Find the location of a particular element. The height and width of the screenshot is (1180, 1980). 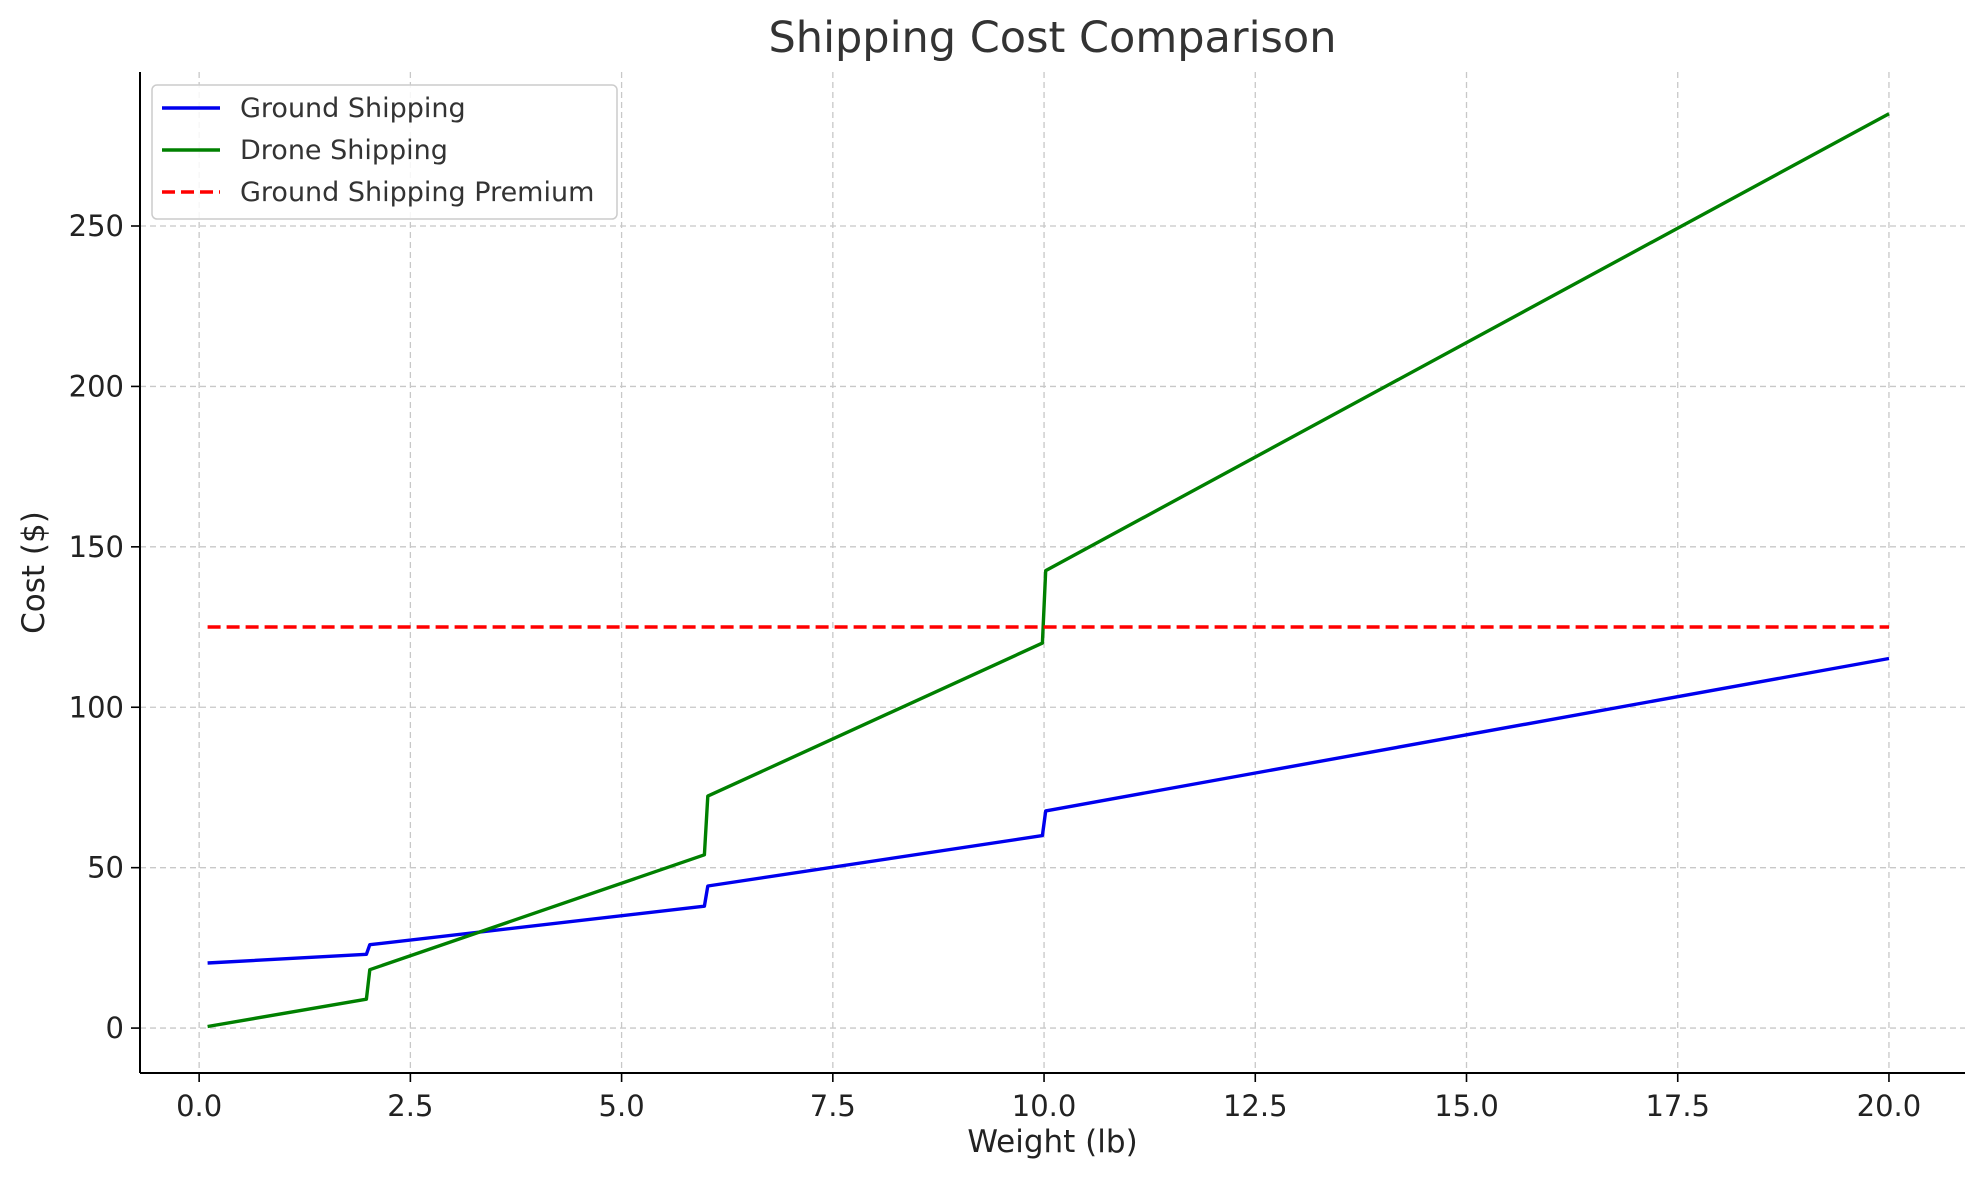

x-tick-label: 10.0 is located at coordinates (1044, 1106).